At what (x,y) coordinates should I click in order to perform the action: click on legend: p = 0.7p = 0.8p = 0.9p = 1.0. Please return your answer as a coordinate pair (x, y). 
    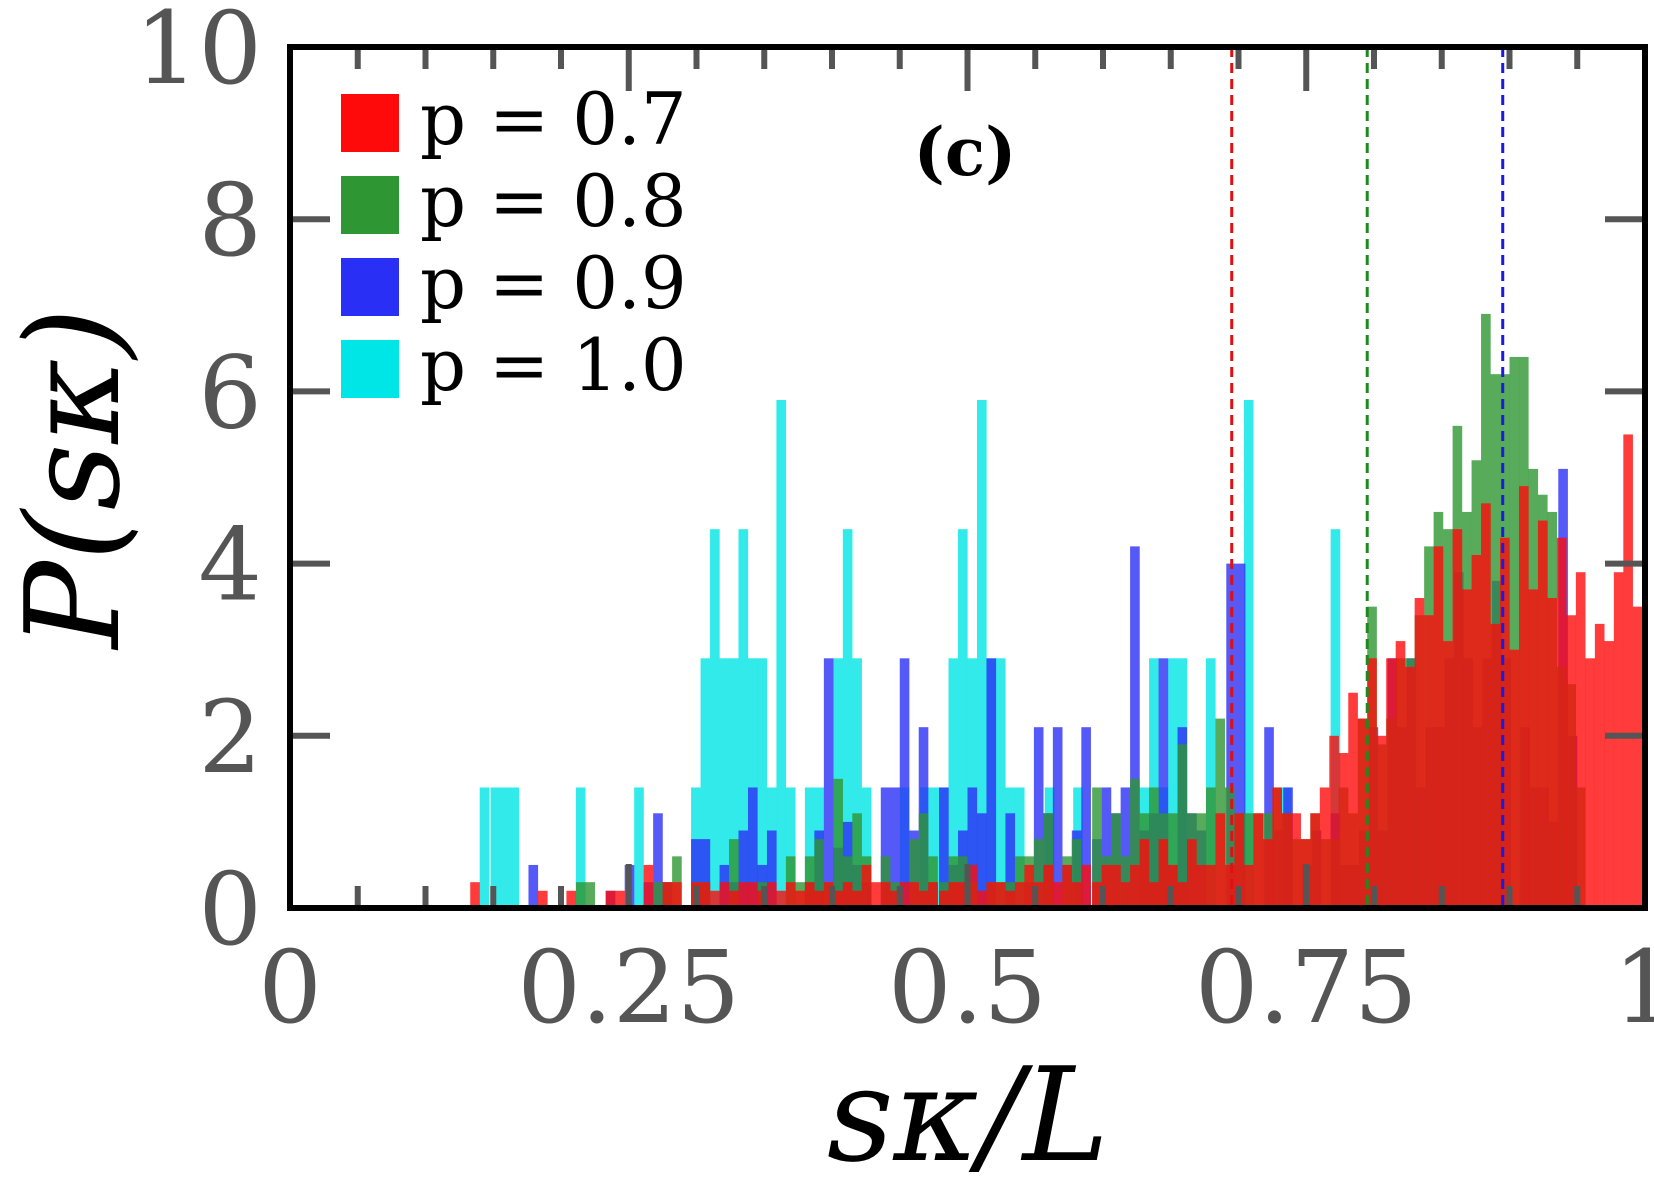
    Looking at the image, I should click on (514, 242).